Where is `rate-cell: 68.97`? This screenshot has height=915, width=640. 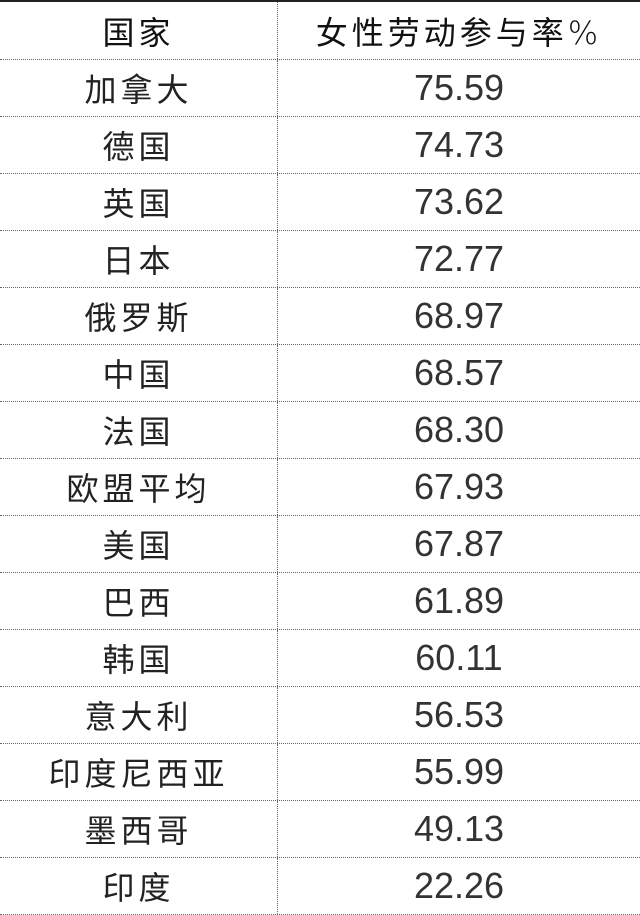 rate-cell: 68.97 is located at coordinates (459, 315).